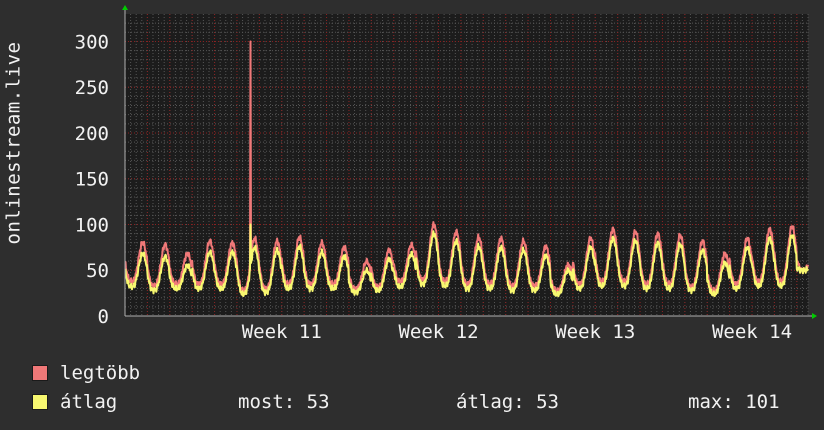 The width and height of the screenshot is (824, 430). Describe the element at coordinates (92, 180) in the screenshot. I see `y-tick-label: 150` at that location.